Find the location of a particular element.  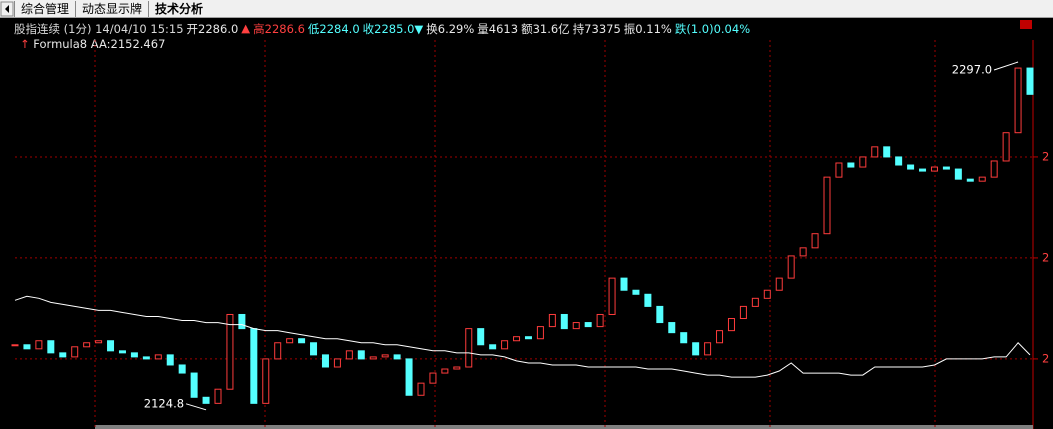

annotation-label: 2297.0 is located at coordinates (972, 70).